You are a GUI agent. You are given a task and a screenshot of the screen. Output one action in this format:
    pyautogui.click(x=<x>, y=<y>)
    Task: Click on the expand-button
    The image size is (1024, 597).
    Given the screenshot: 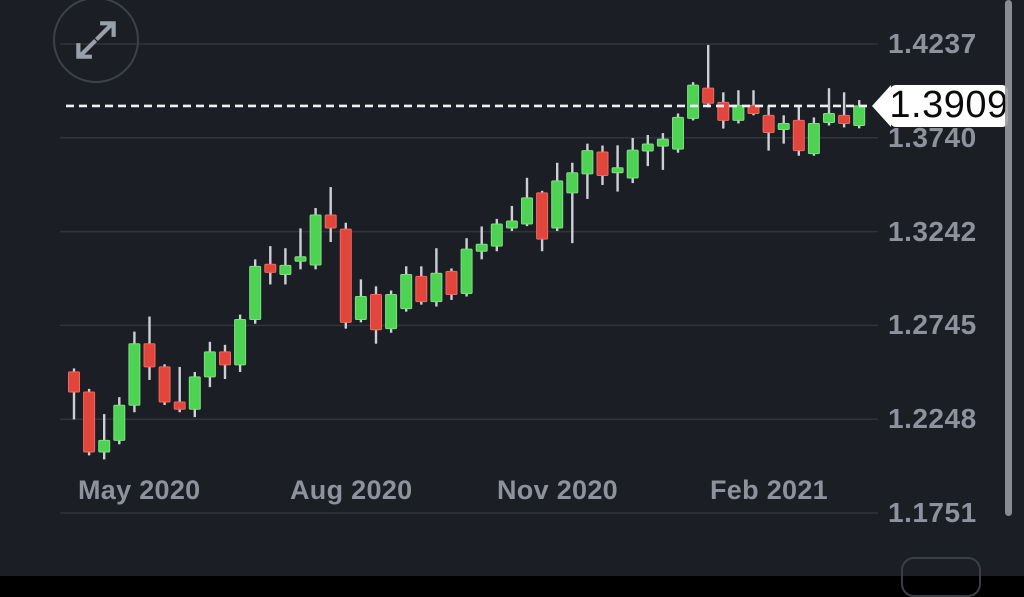 What is the action you would take?
    pyautogui.click(x=96, y=41)
    